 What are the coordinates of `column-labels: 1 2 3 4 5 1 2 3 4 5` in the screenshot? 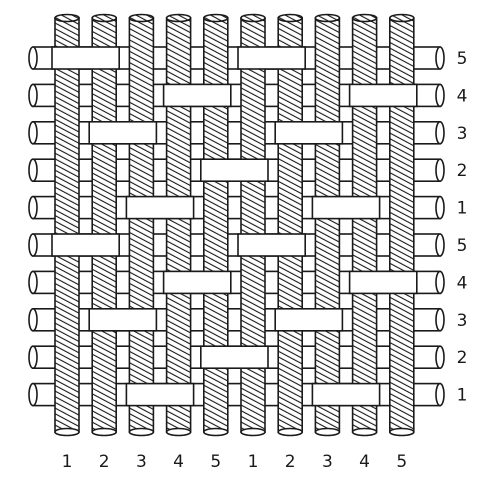 It's located at (235, 462).